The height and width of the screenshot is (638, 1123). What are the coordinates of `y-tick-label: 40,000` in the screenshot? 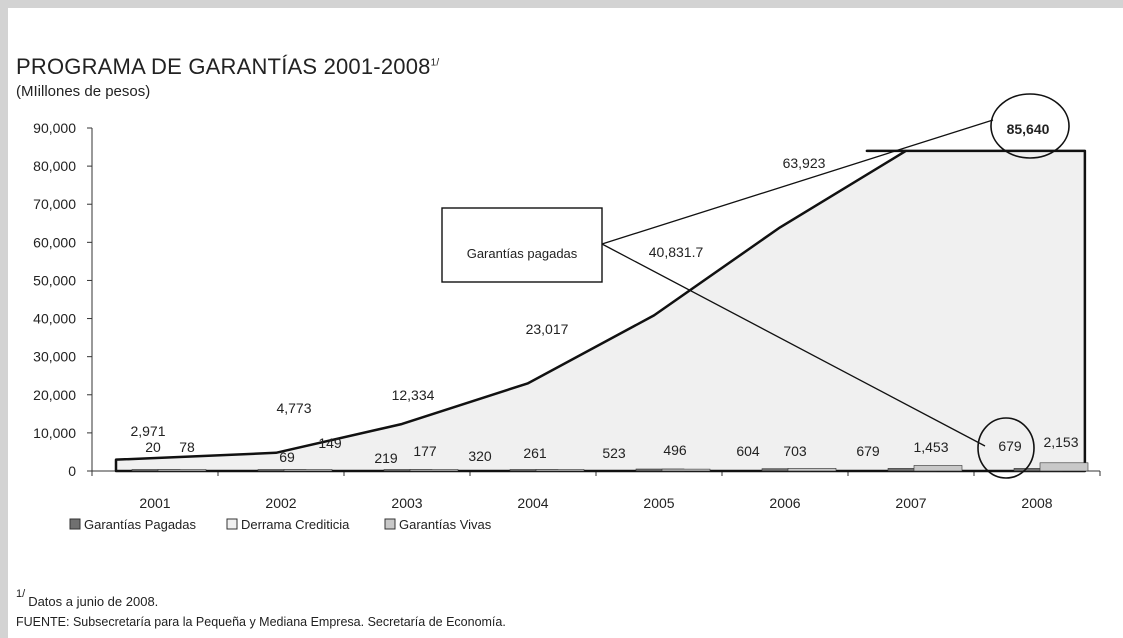 It's located at (54, 319).